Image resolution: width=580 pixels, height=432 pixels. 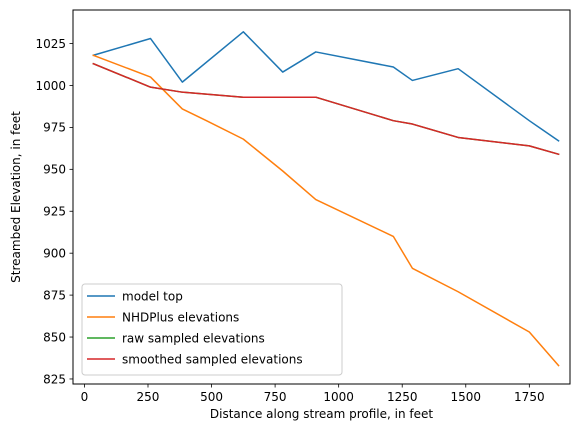 I want to click on x-tick-label: 1250, so click(x=402, y=397).